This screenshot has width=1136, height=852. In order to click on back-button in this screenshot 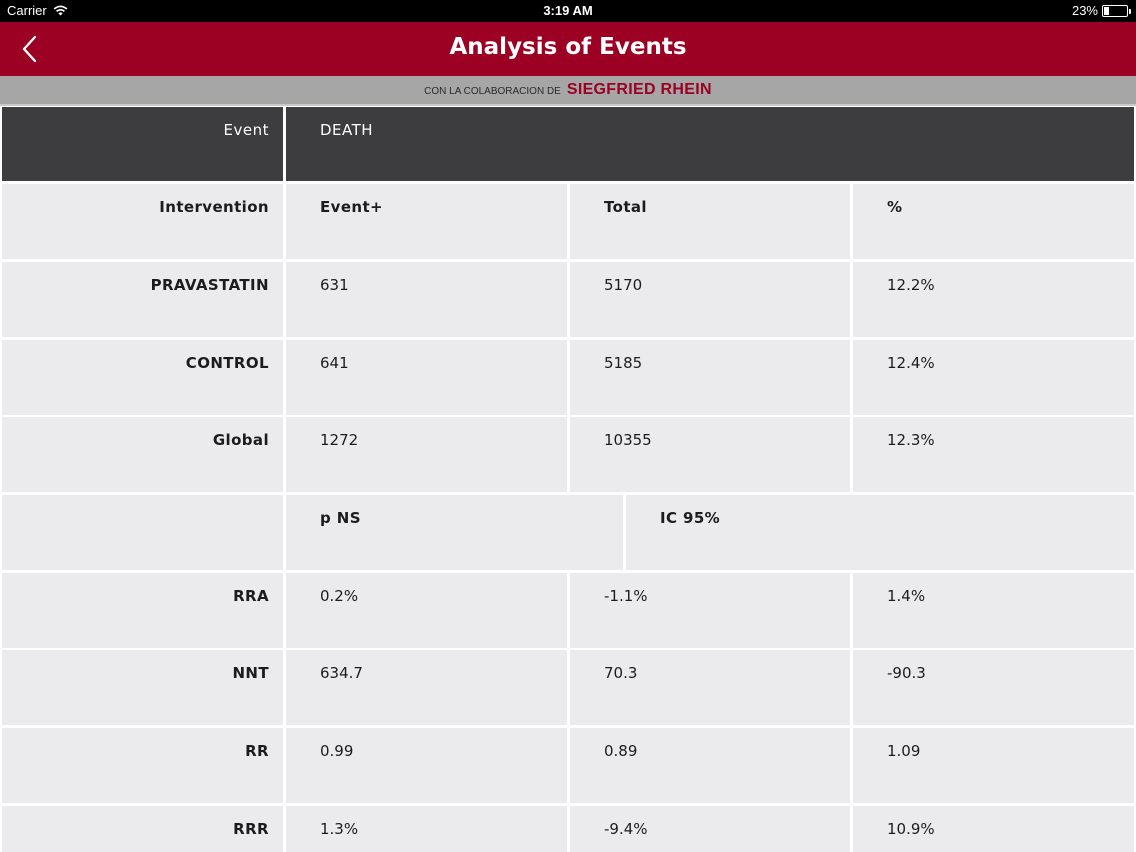, I will do `click(29, 49)`.